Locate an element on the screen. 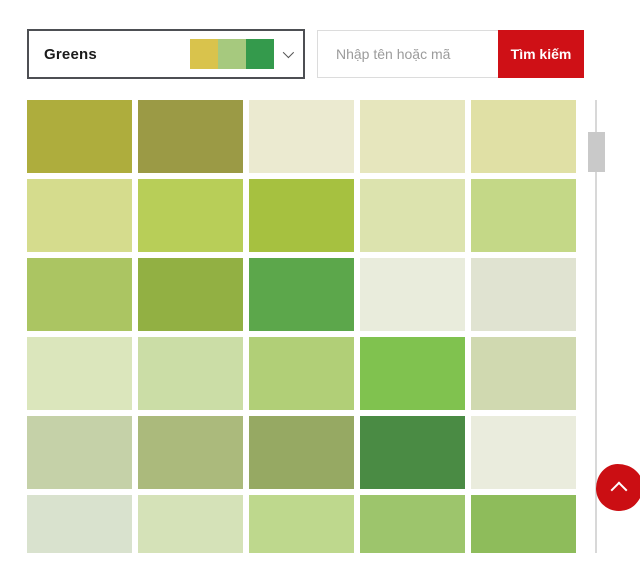  color-family-dropdown: Greens is located at coordinates (166, 54).